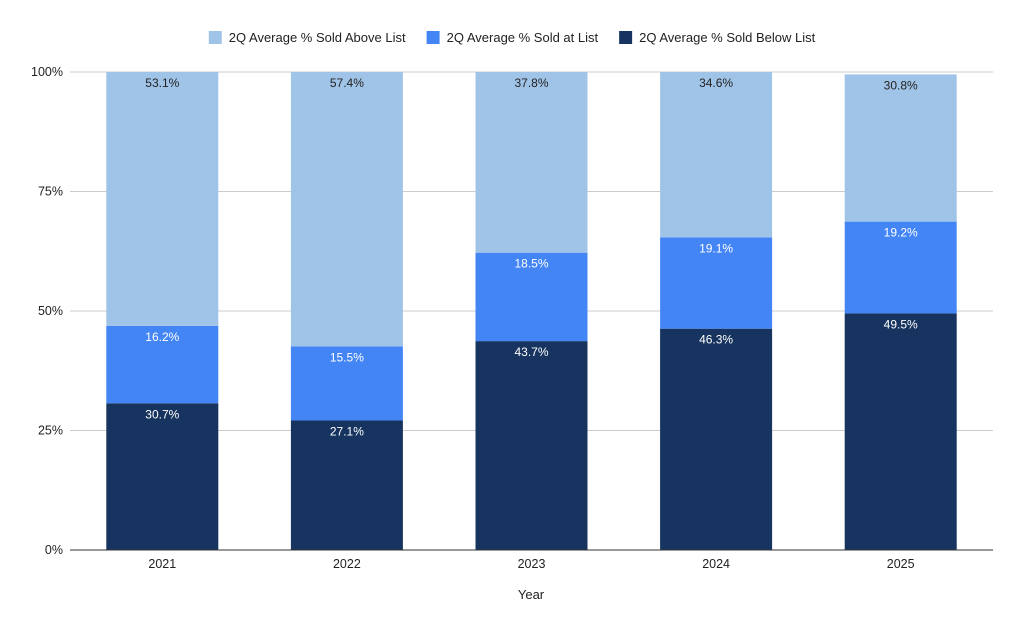 Image resolution: width=1024 pixels, height=633 pixels. What do you see at coordinates (162, 83) in the screenshot?
I see `data-label: 53.1%` at bounding box center [162, 83].